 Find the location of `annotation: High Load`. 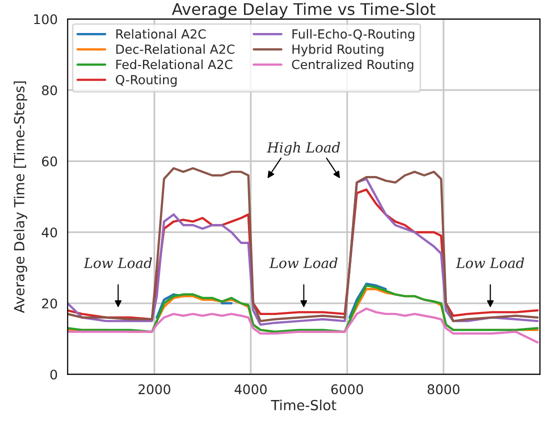

annotation: High Load is located at coordinates (303, 149).